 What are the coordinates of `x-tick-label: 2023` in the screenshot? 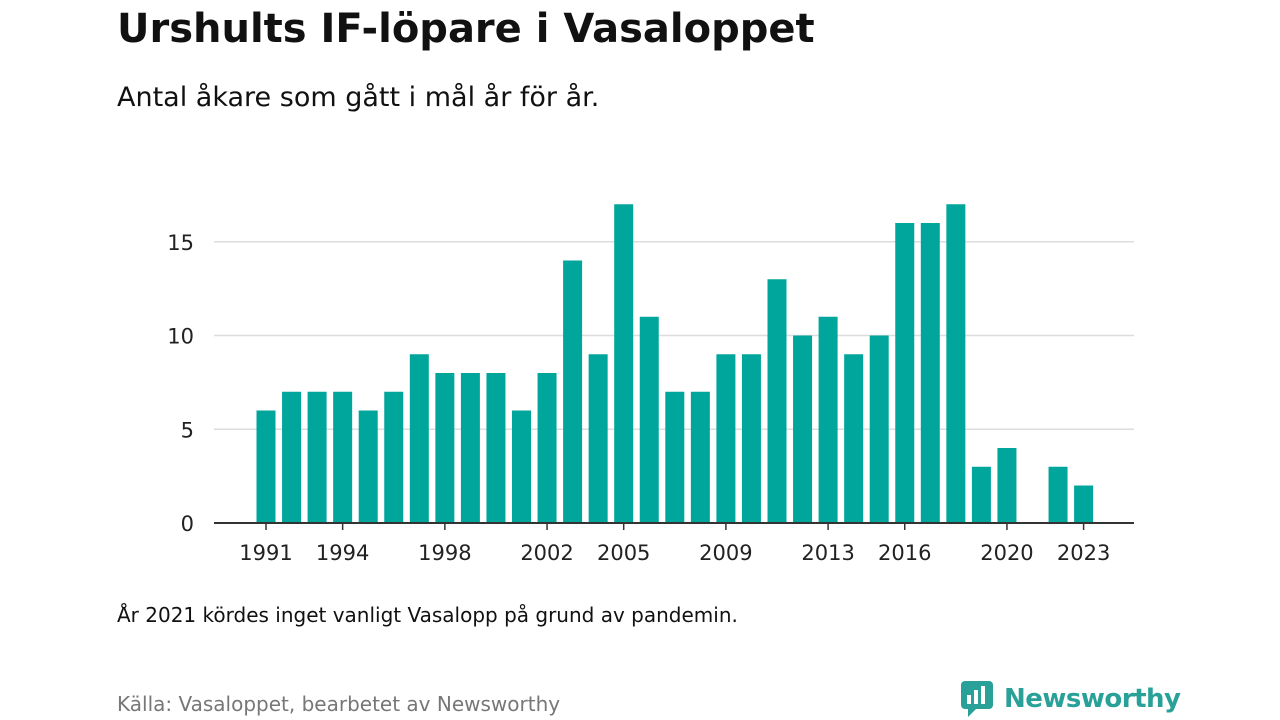 It's located at (1083, 553).